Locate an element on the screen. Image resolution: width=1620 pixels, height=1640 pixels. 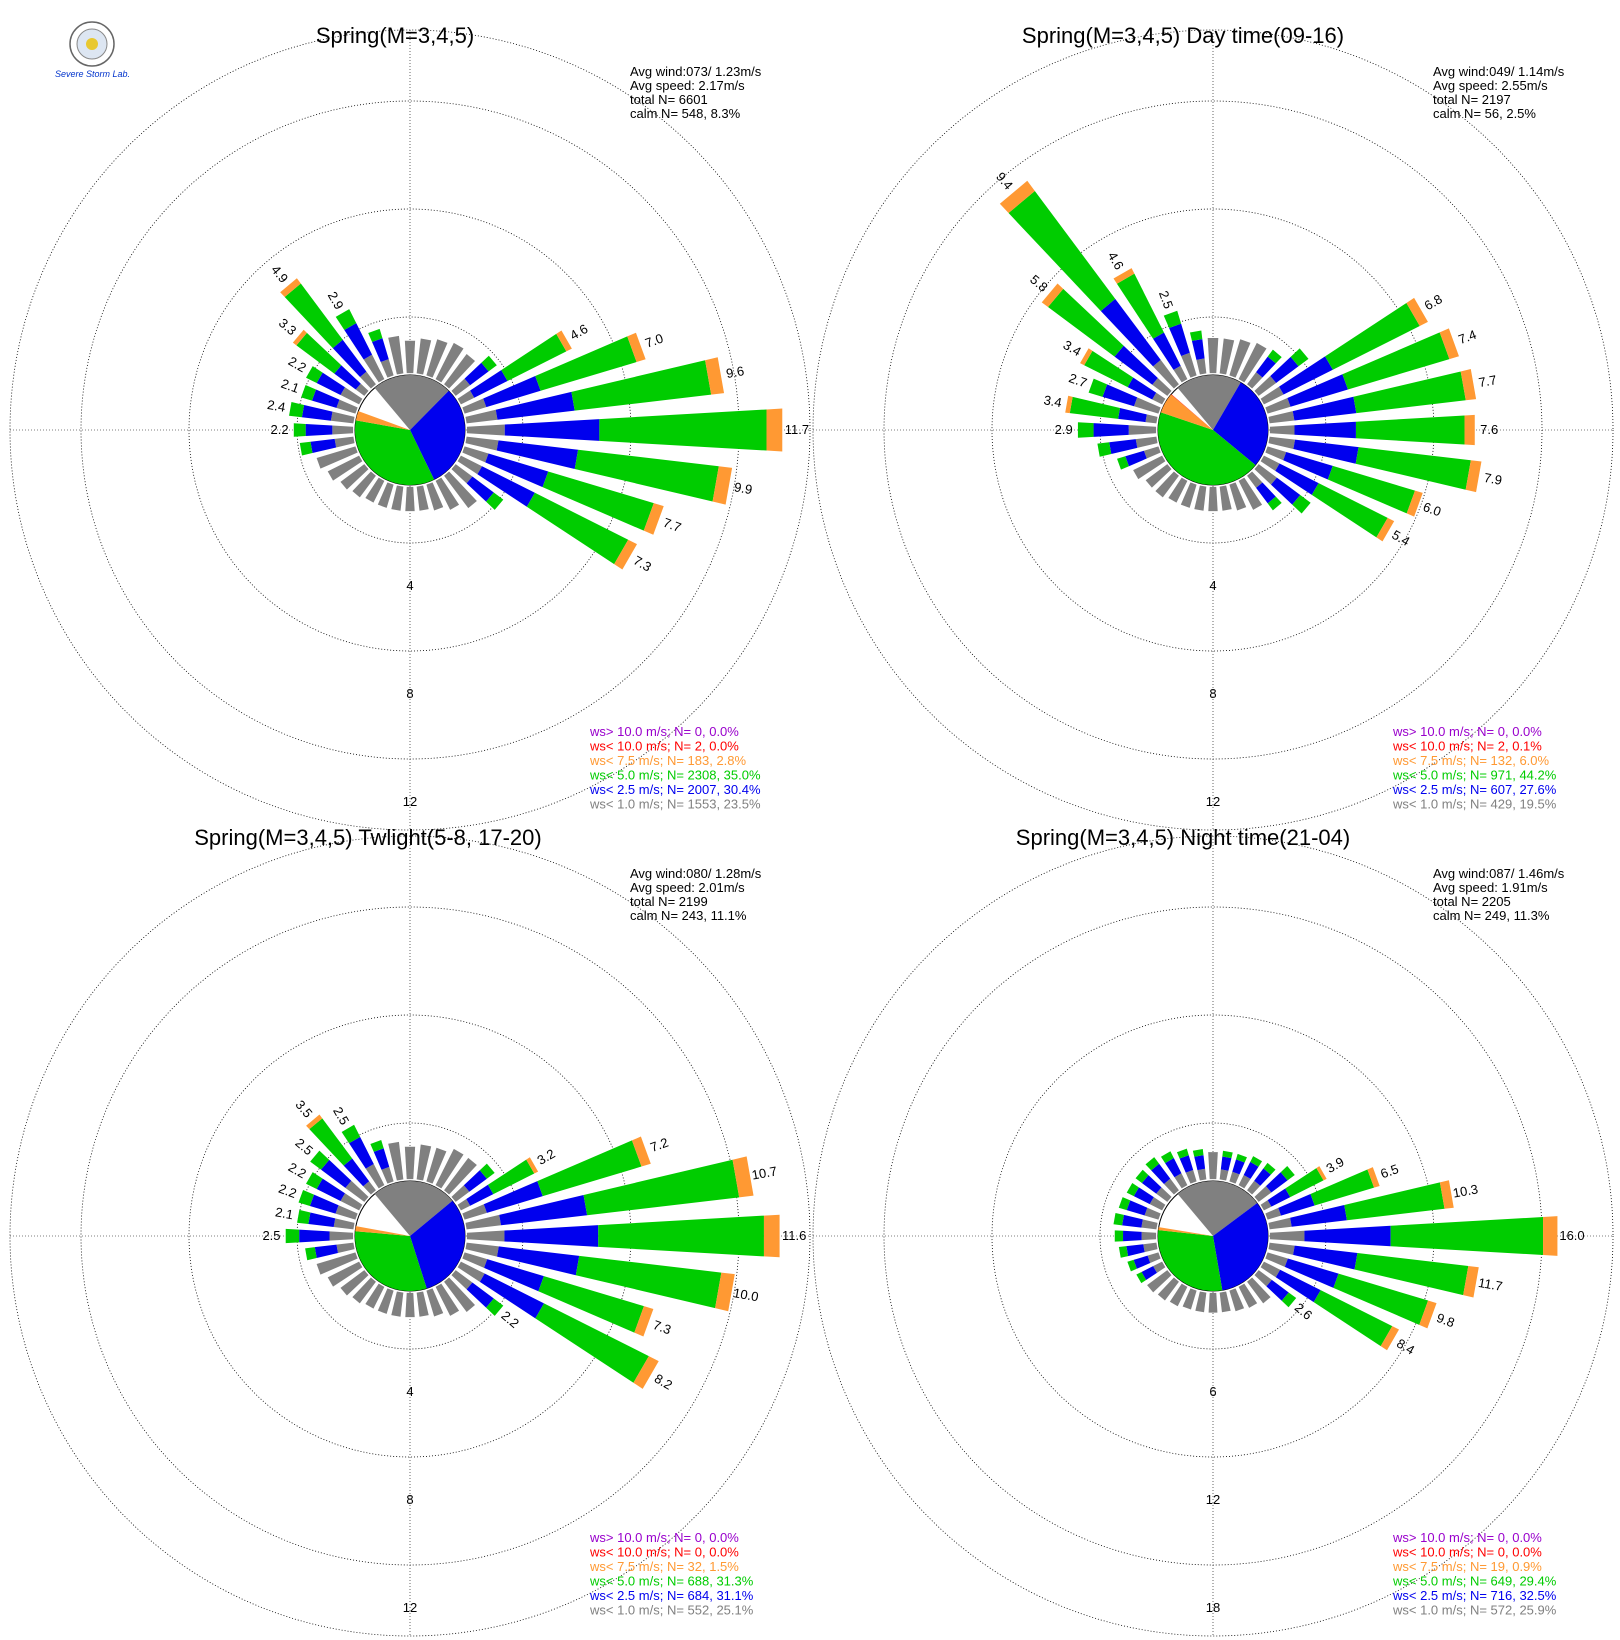
calm-pie is located at coordinates (1213, 430).